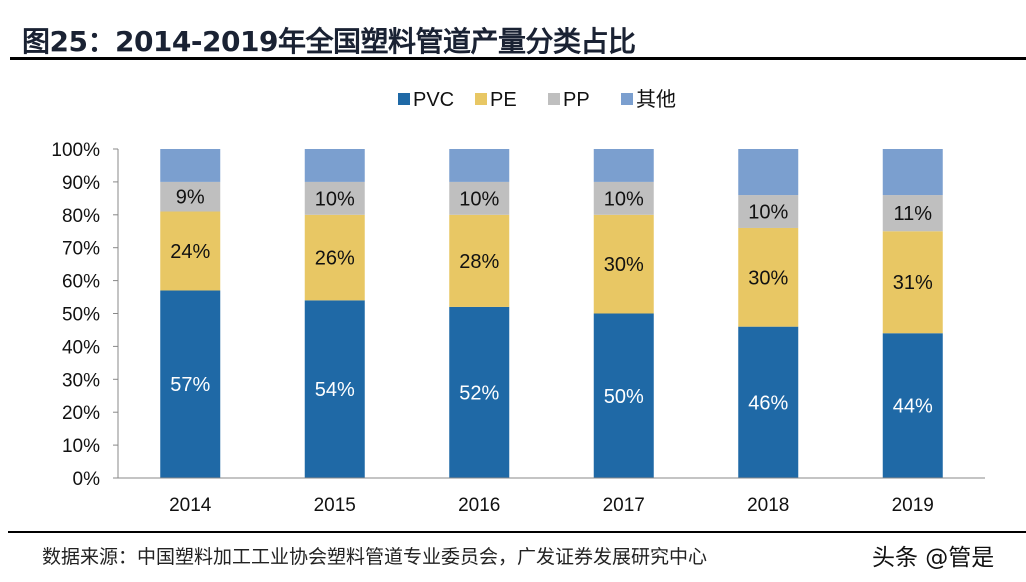 The image size is (1026, 582). Describe the element at coordinates (81, 347) in the screenshot. I see `y-tick-label: 40%` at that location.